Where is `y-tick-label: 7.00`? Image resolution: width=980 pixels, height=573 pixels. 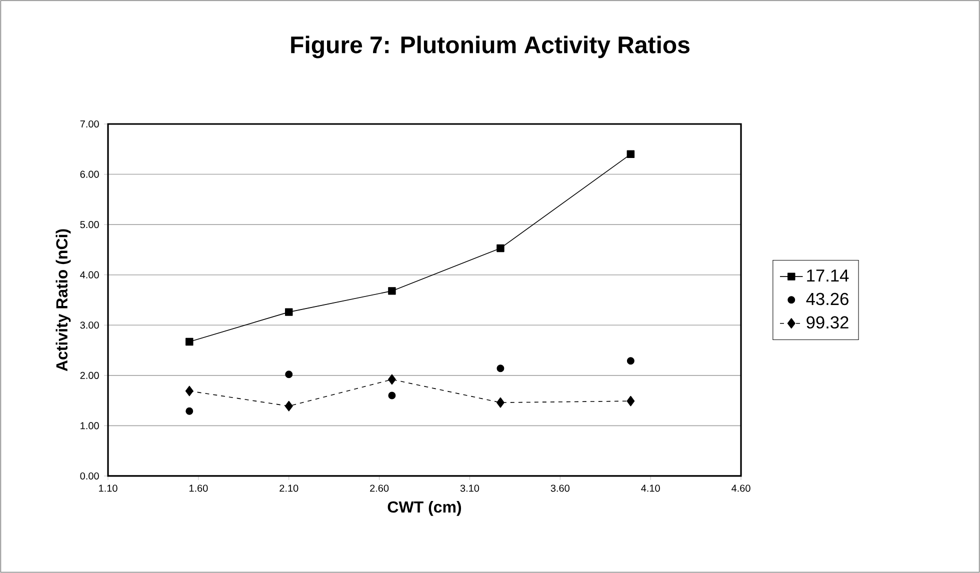
y-tick-label: 7.00 is located at coordinates (89, 124).